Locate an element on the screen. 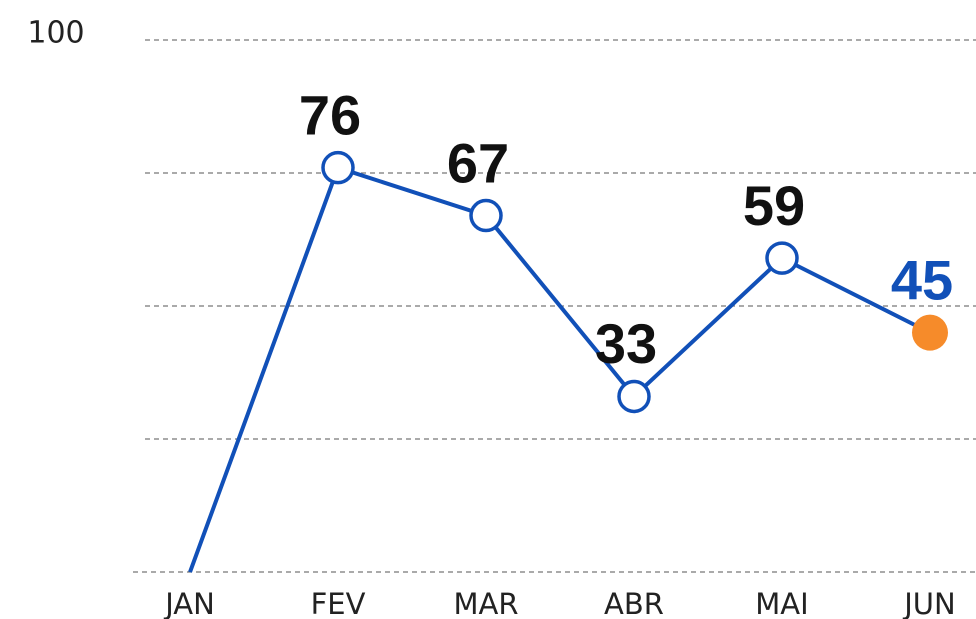 The image size is (976, 619). data-label: 59 is located at coordinates (774, 205).